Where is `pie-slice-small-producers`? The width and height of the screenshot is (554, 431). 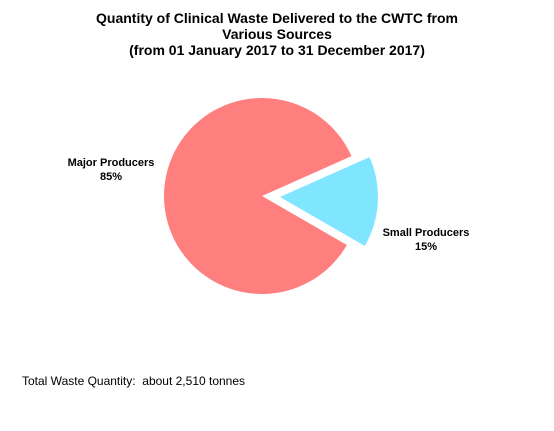
pie-slice-small-producers is located at coordinates (328, 201).